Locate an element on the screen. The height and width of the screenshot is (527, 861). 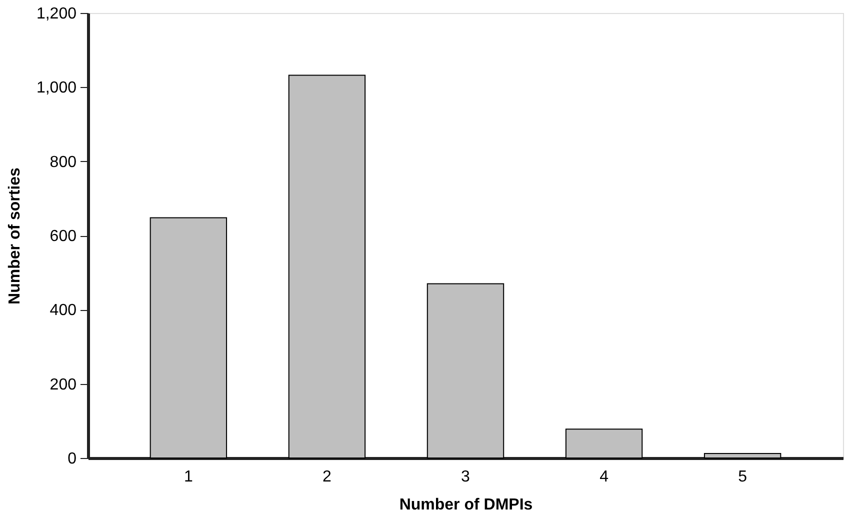
y-tick-label: 1,000 is located at coordinates (56, 88).